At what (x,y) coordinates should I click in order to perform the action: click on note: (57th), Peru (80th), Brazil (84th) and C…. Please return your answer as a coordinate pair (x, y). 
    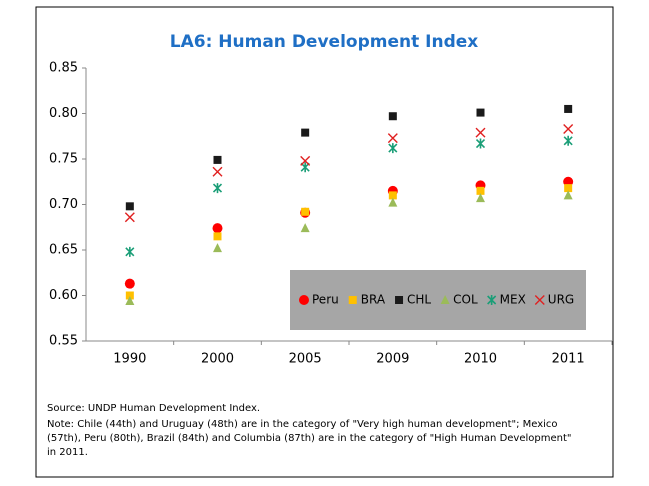
    Looking at the image, I should click on (309, 438).